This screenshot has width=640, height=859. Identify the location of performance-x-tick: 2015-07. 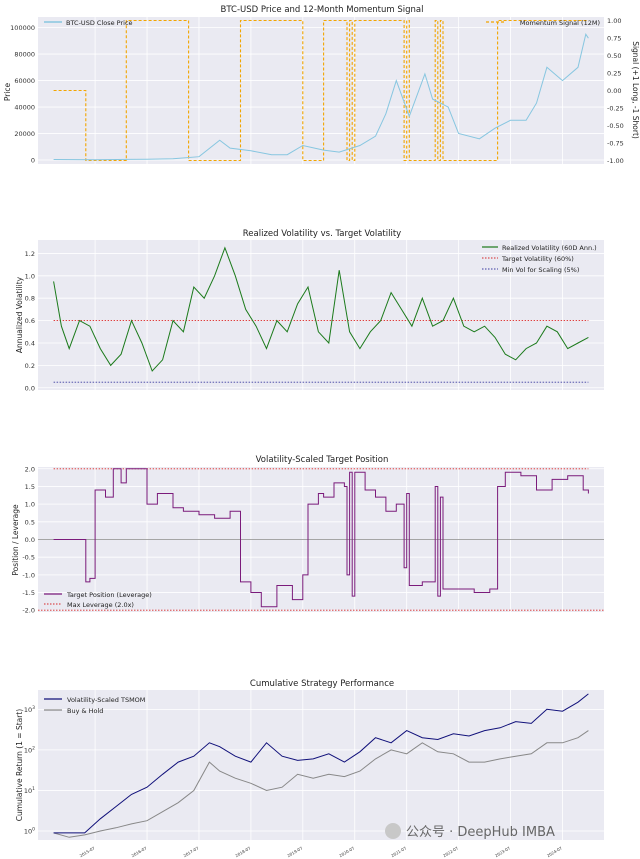
(87, 851).